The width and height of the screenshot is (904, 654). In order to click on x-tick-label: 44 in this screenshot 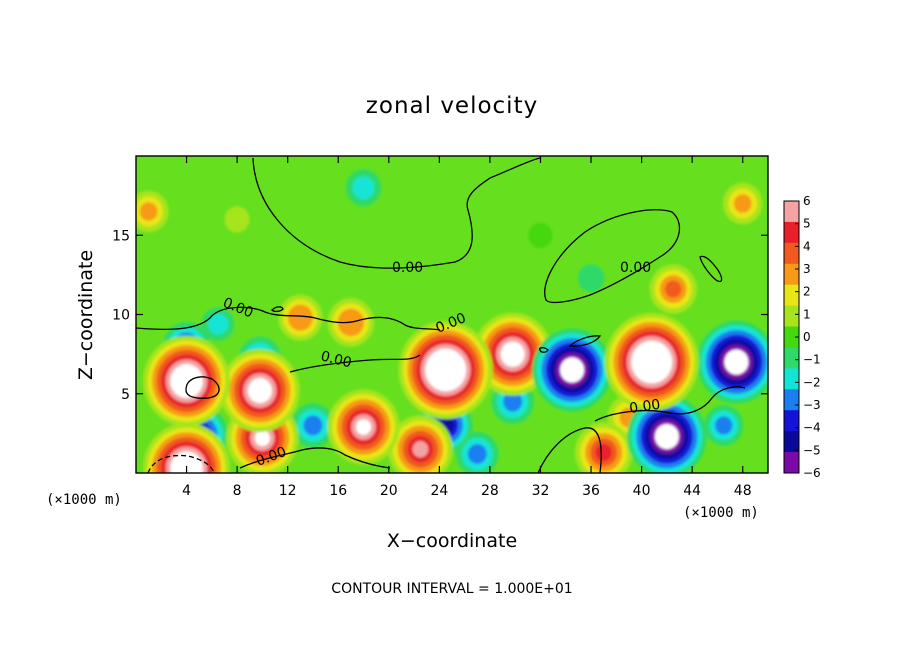, I will do `click(692, 491)`.